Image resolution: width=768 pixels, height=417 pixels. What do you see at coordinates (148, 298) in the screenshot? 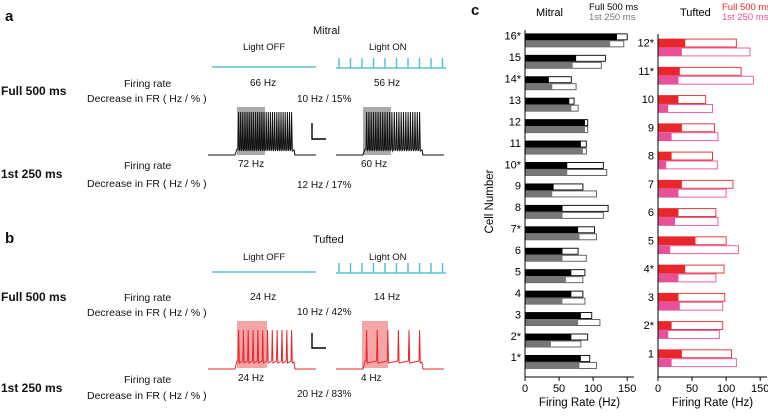
I see `panel-b-full-firing-rate: Firing rate` at bounding box center [148, 298].